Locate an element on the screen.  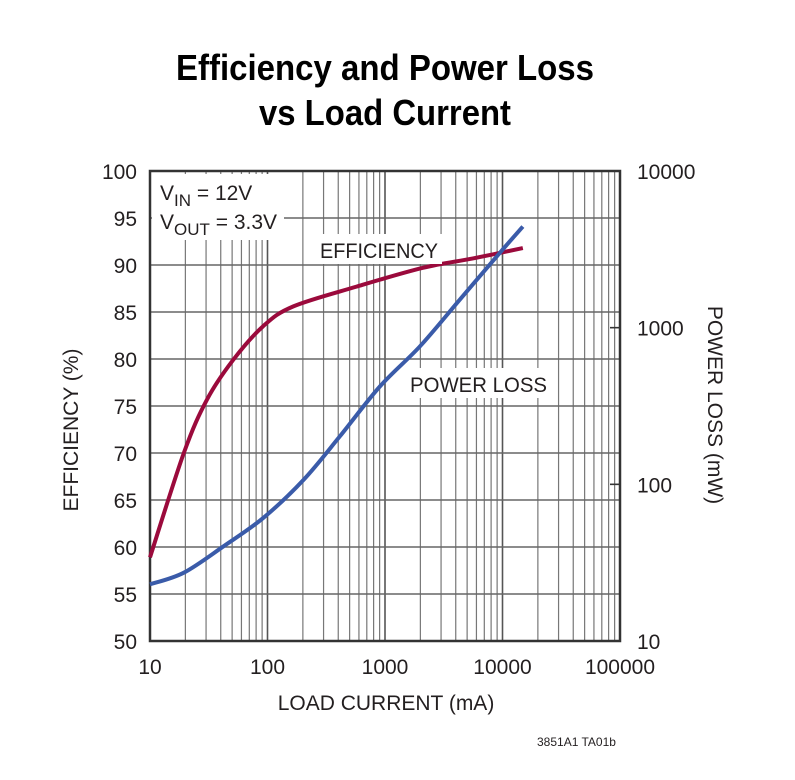
x-tick-label: 10000 is located at coordinates (502, 667).